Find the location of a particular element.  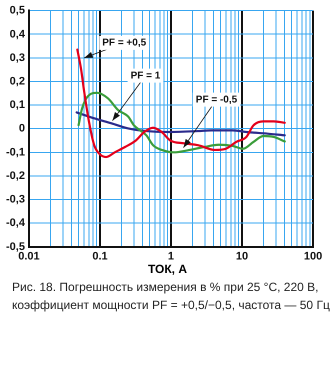

y-tick-label: 0,1 is located at coordinates (17, 105).